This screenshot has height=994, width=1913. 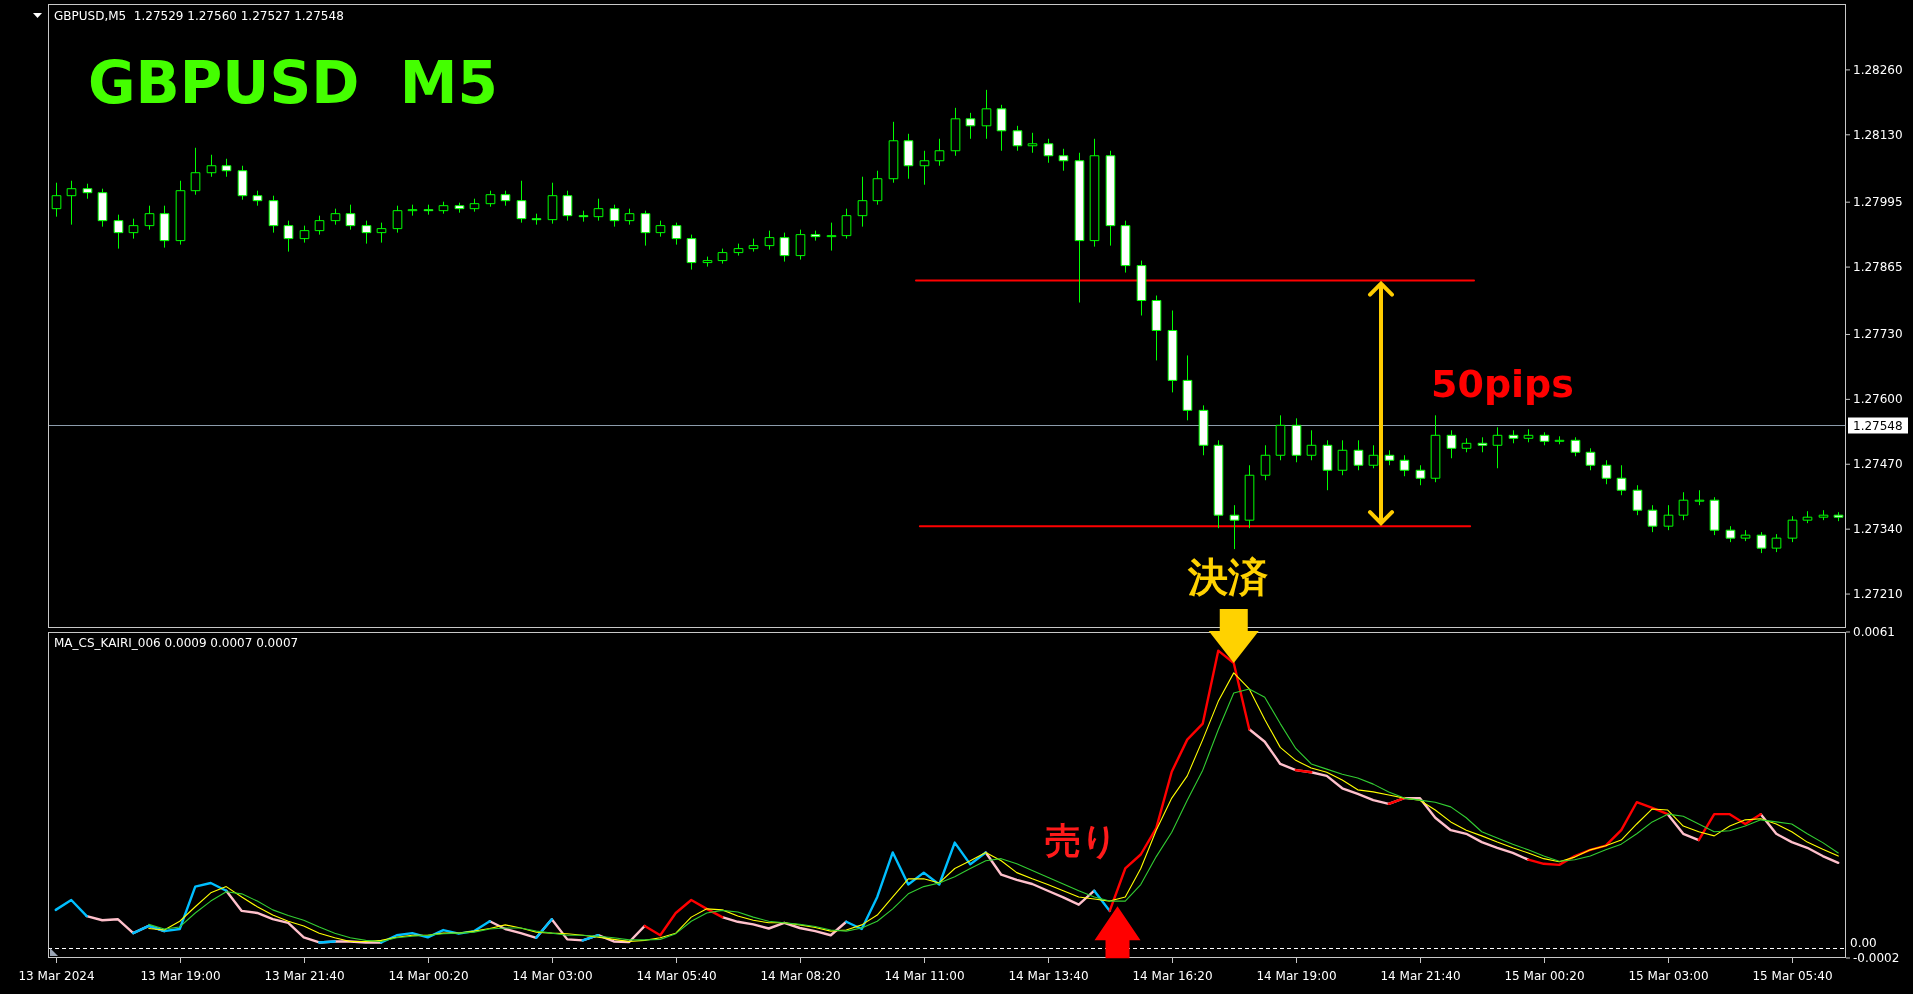 What do you see at coordinates (1878, 69) in the screenshot?
I see `y-tick-label: 1.28260` at bounding box center [1878, 69].